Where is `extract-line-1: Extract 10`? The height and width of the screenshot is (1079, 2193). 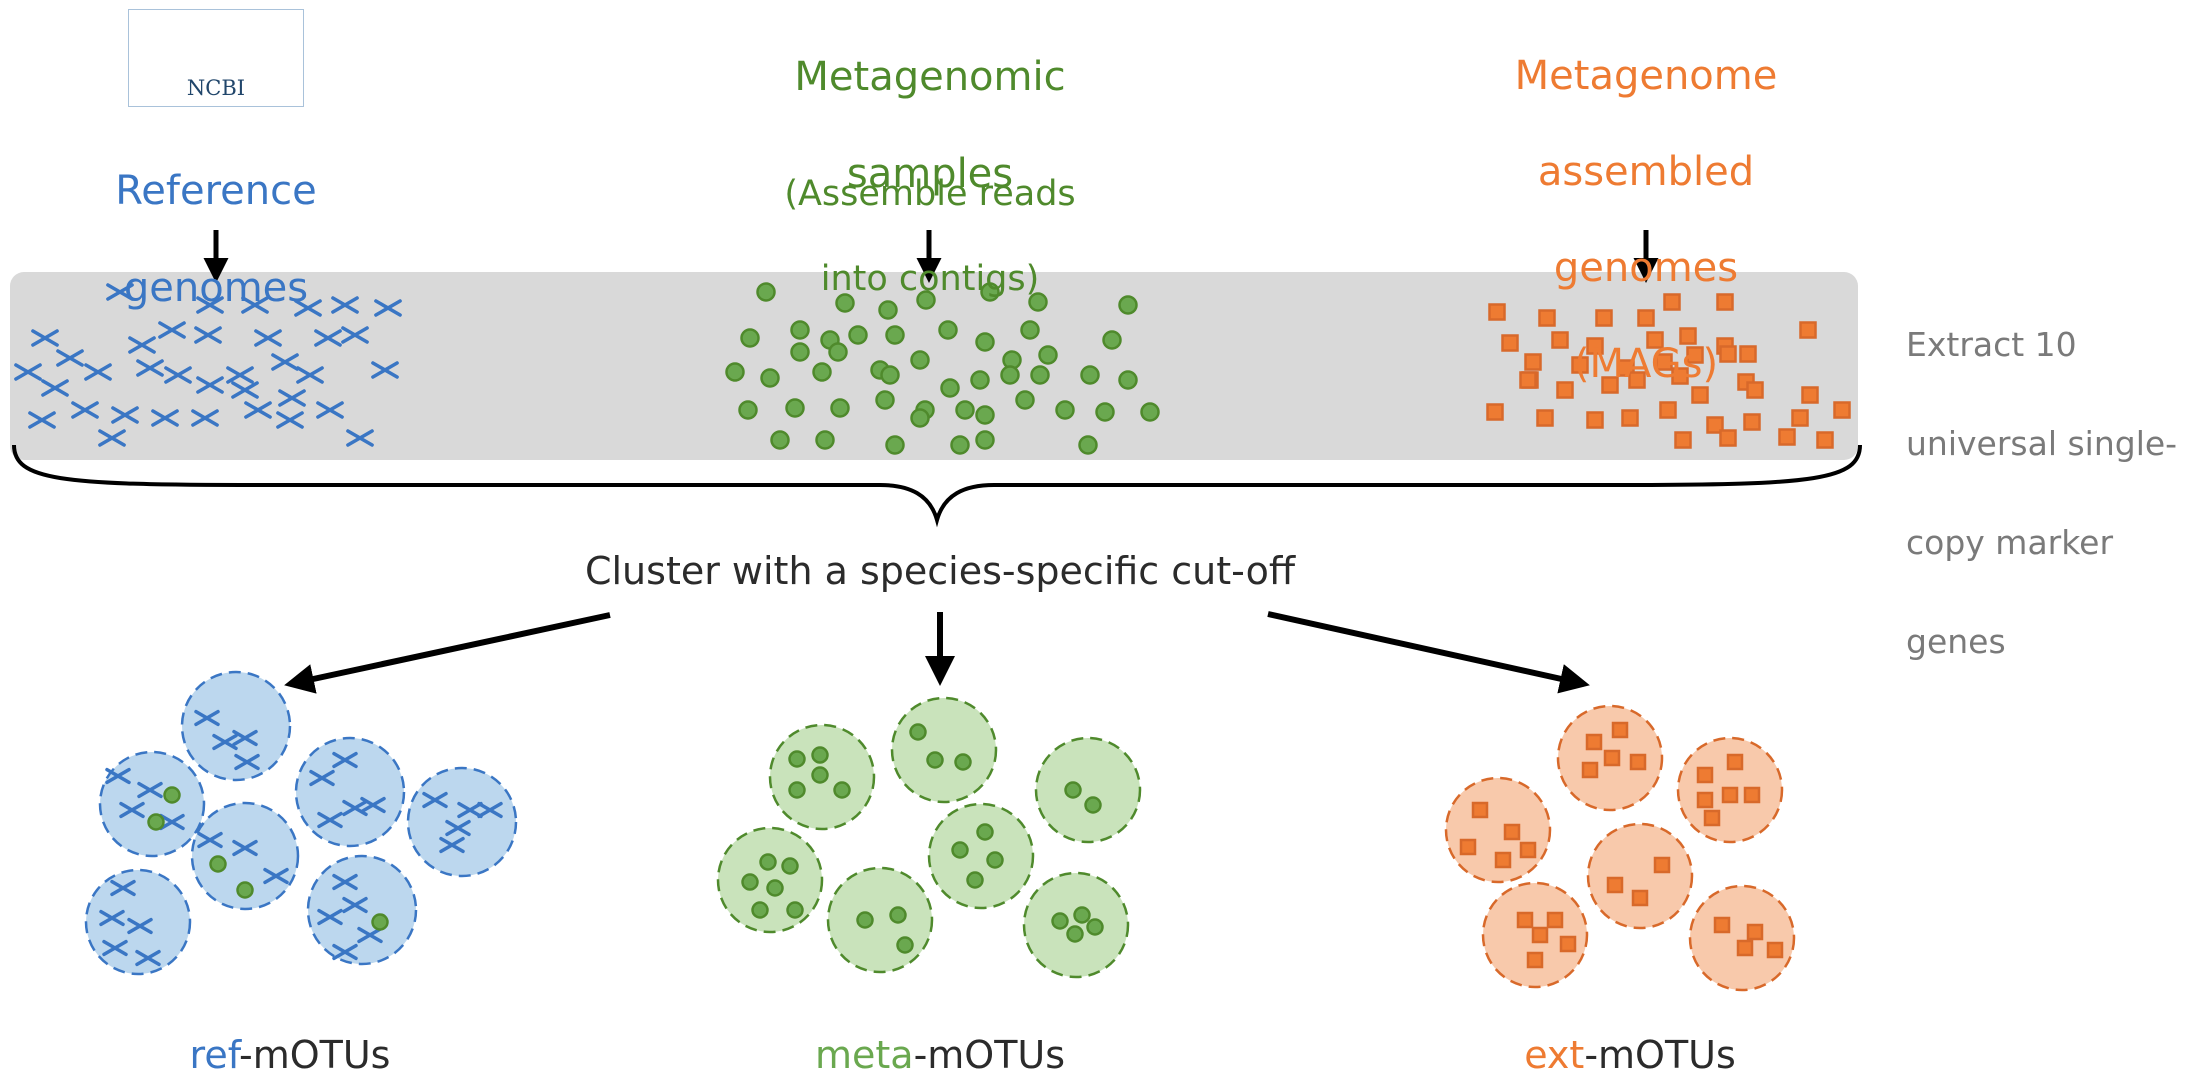 extract-line-1: Extract 10 is located at coordinates (1991, 344).